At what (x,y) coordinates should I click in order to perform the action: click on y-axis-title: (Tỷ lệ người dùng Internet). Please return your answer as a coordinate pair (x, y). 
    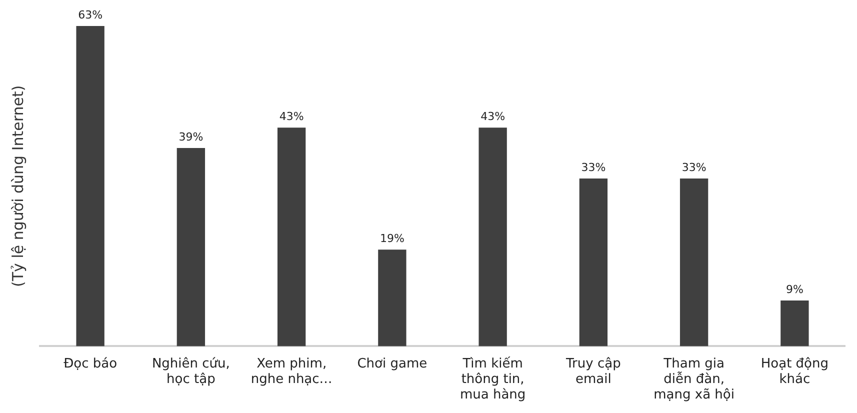
    Looking at the image, I should click on (17, 186).